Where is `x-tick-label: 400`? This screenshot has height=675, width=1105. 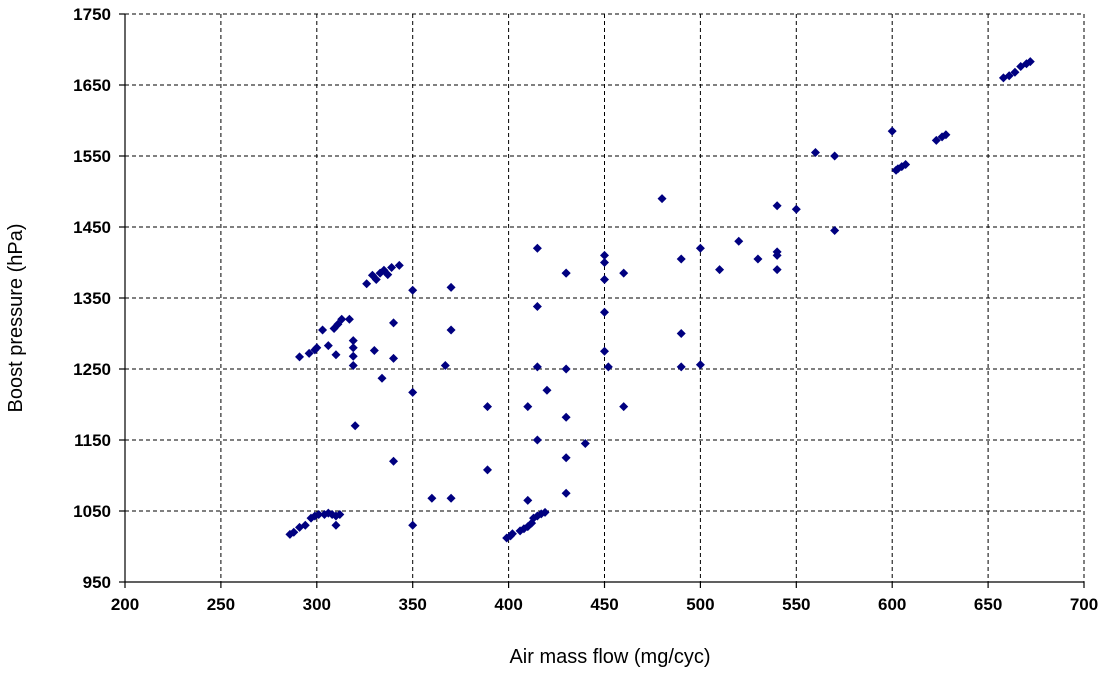
x-tick-label: 400 is located at coordinates (508, 604).